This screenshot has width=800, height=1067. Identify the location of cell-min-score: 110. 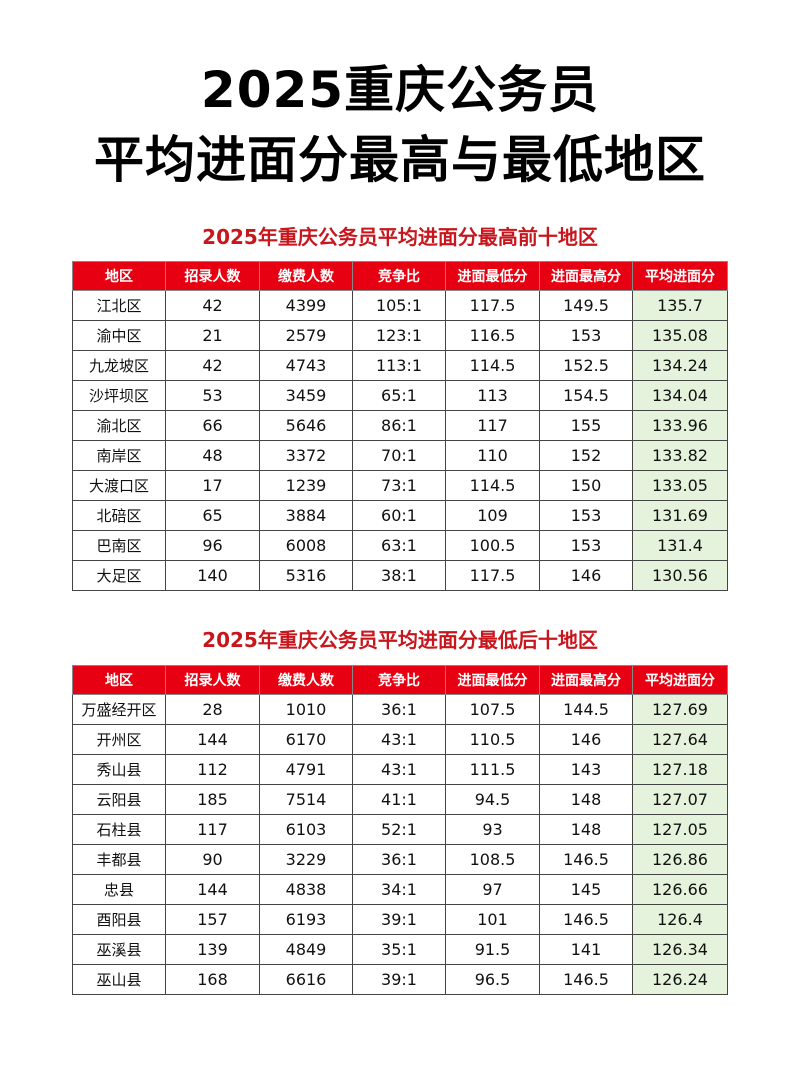
(492, 455).